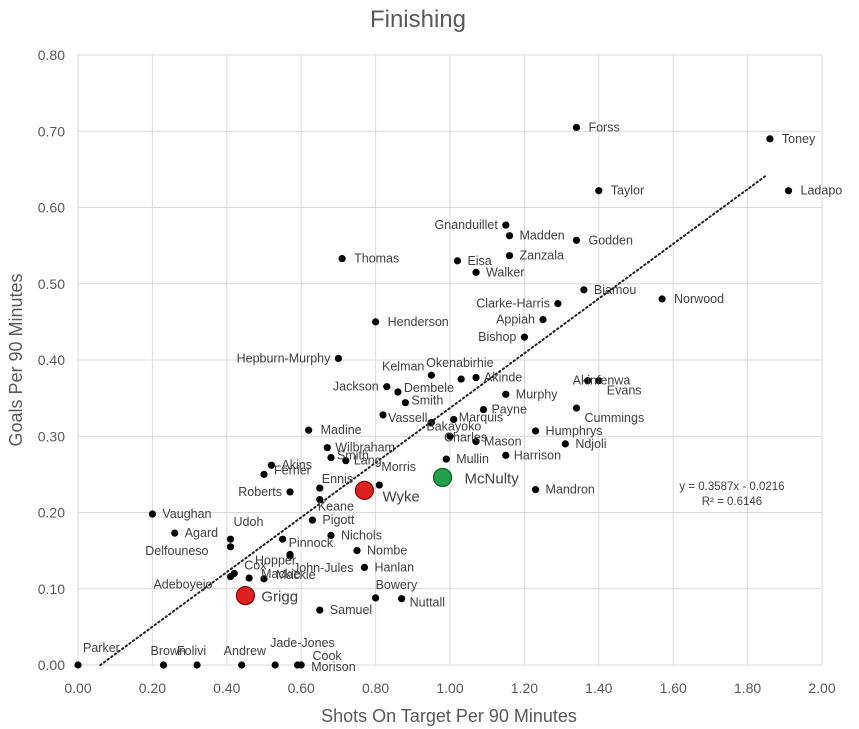 This screenshot has height=729, width=859. What do you see at coordinates (101, 648) in the screenshot?
I see `point-label: Parker` at bounding box center [101, 648].